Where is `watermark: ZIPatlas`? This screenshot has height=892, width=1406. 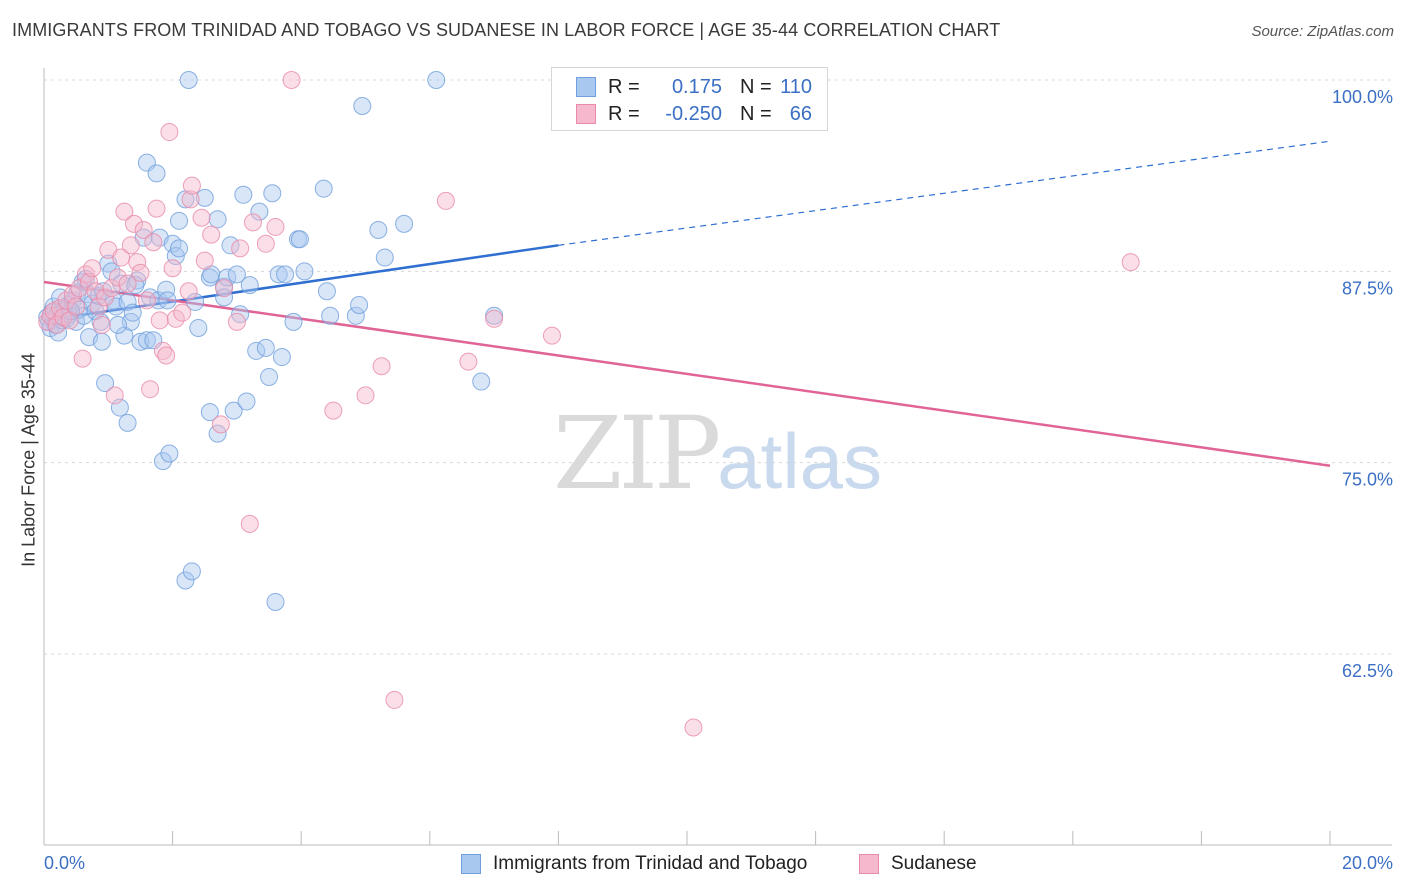 watermark: ZIPatlas is located at coordinates (717, 453).